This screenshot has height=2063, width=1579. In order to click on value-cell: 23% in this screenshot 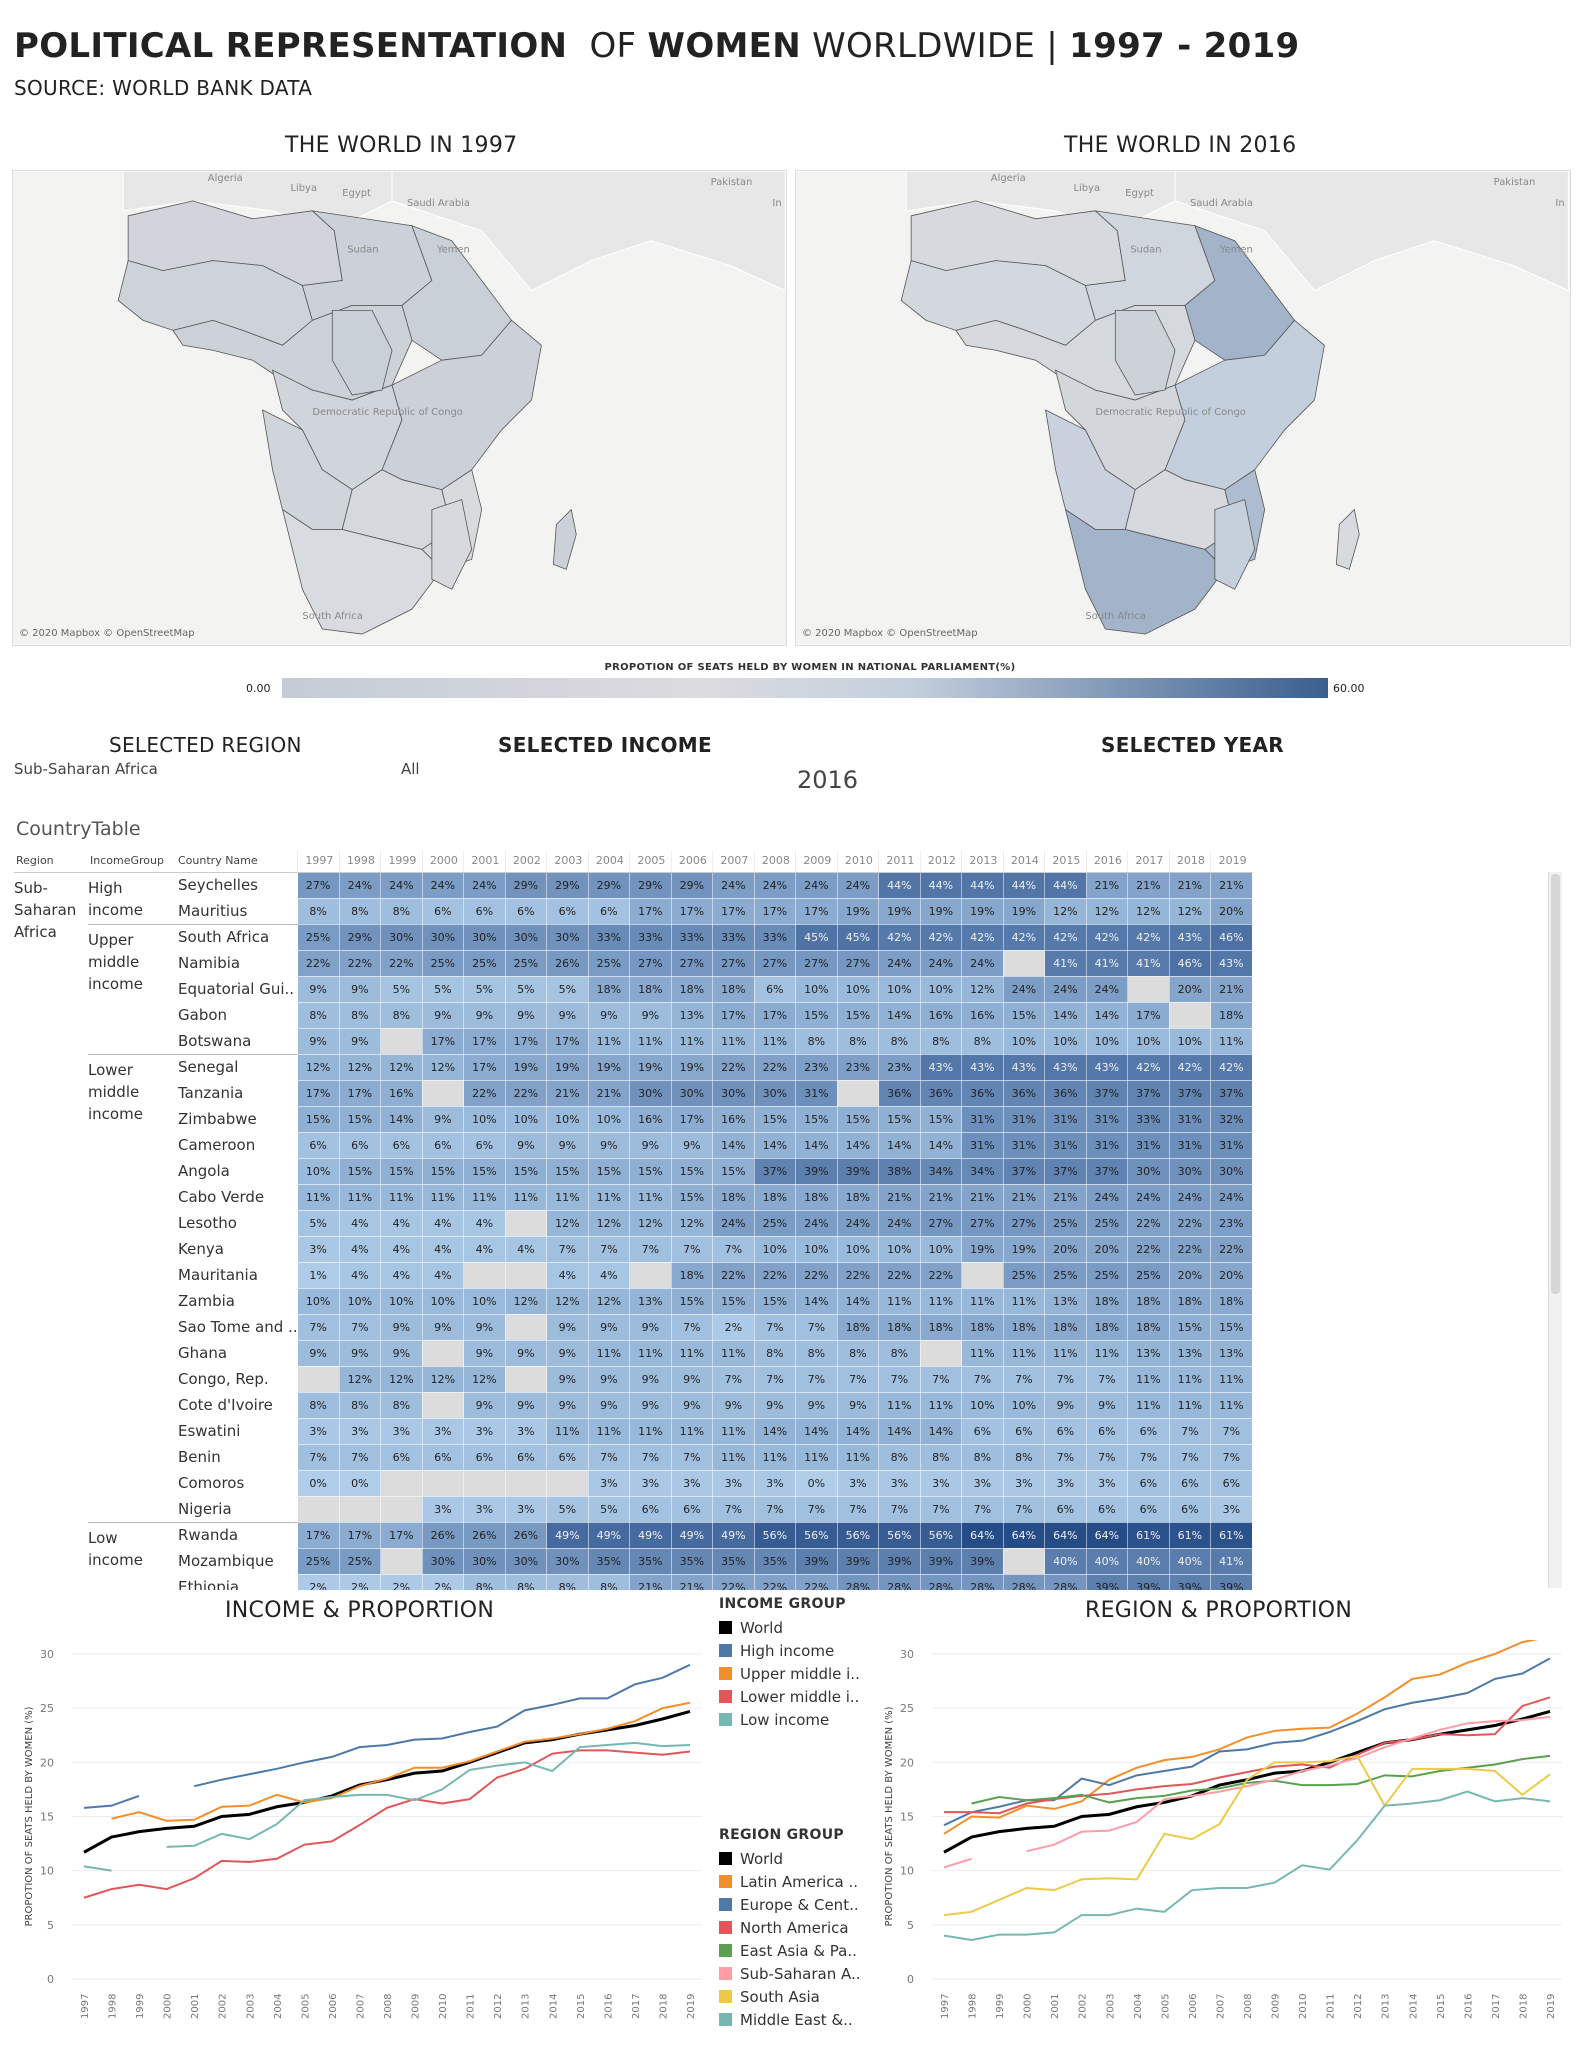, I will do `click(816, 1067)`.